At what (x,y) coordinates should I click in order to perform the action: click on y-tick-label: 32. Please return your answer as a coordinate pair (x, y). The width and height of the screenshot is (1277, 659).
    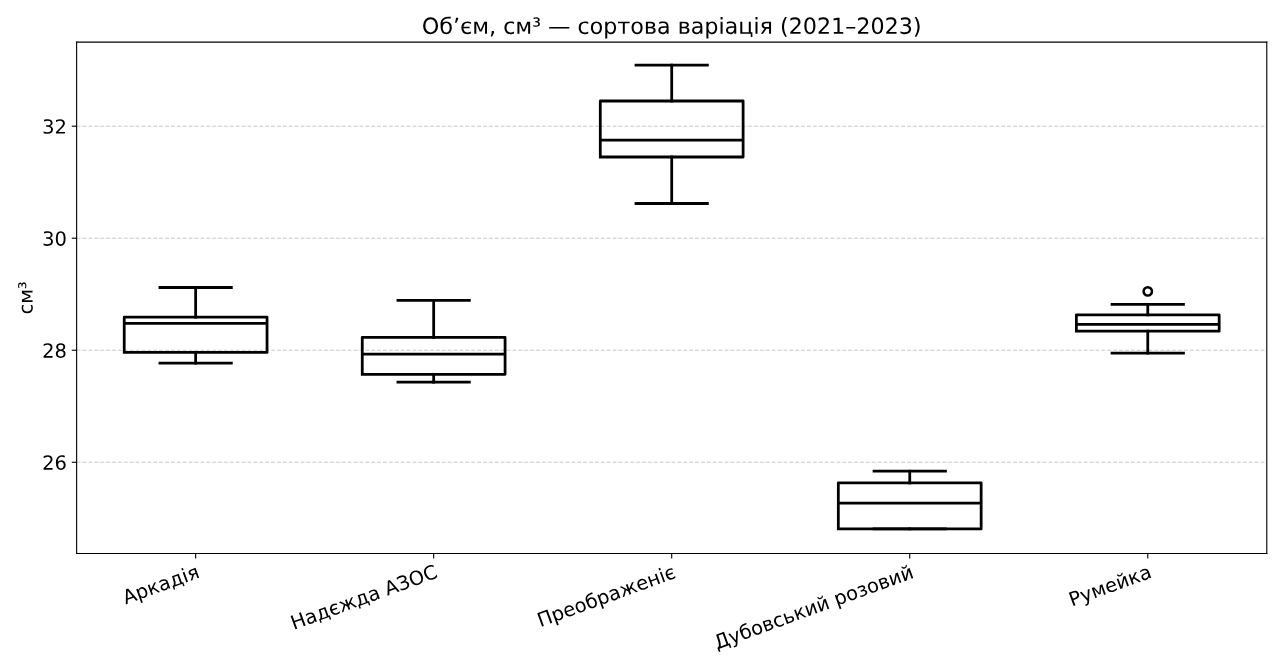
    Looking at the image, I should click on (54, 126).